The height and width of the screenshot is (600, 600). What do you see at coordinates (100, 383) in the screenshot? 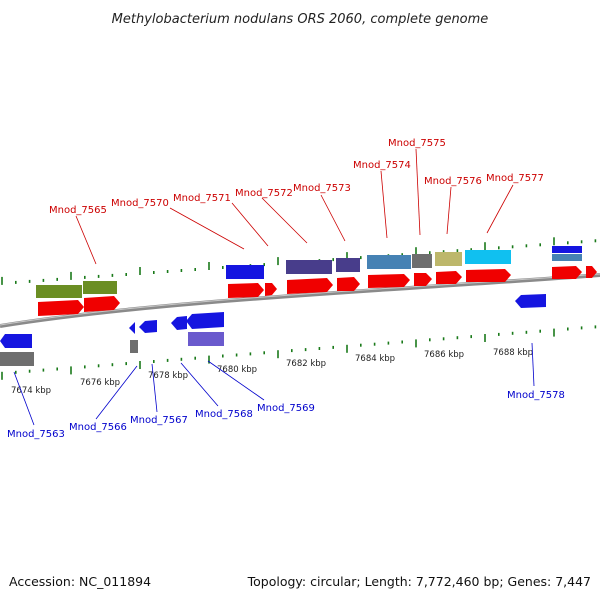
I see `tick-label-7676: 7676 kbp` at bounding box center [100, 383].